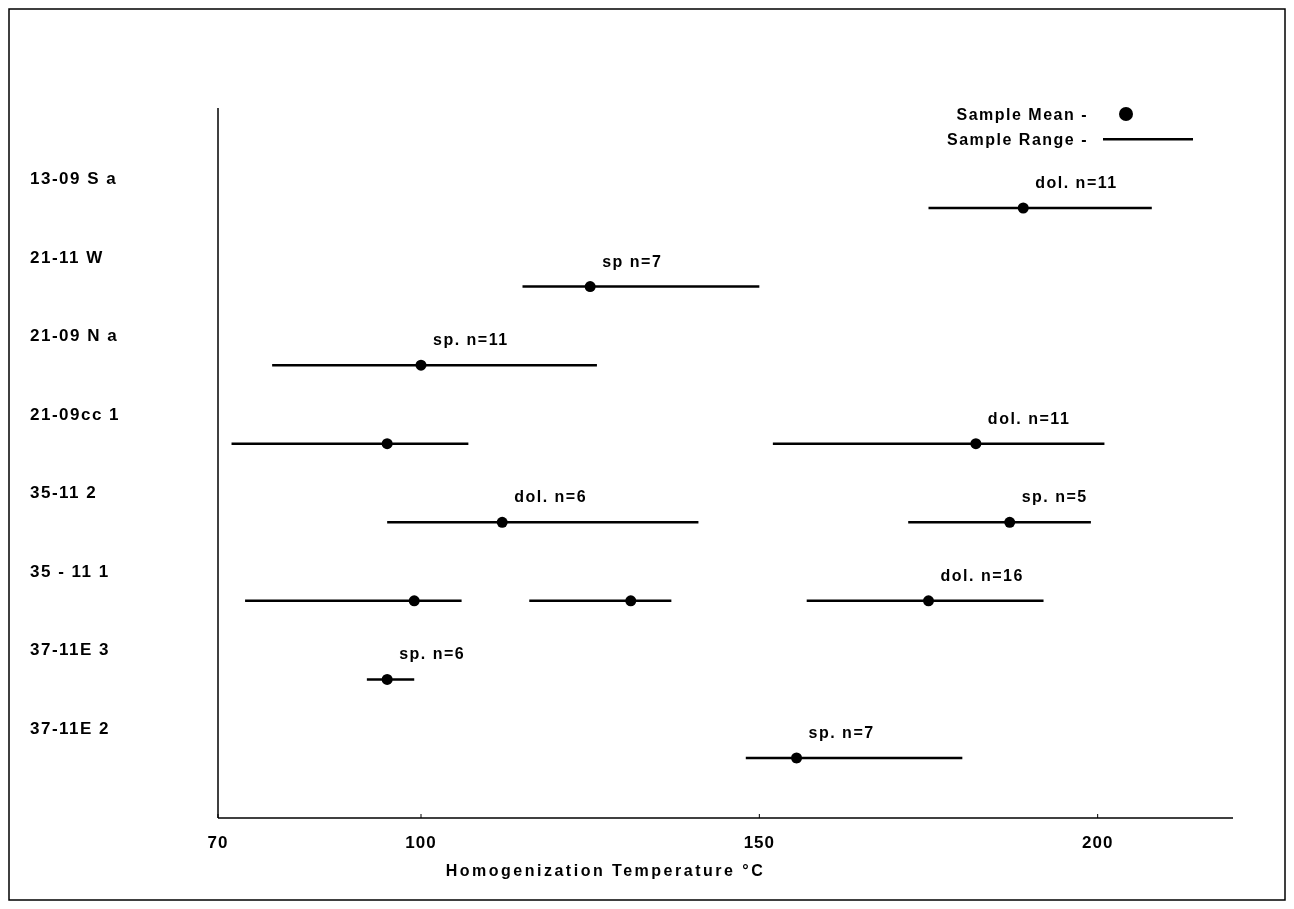 This screenshot has width=1294, height=909. What do you see at coordinates (551, 497) in the screenshot?
I see `annotation: dol. n=6` at bounding box center [551, 497].